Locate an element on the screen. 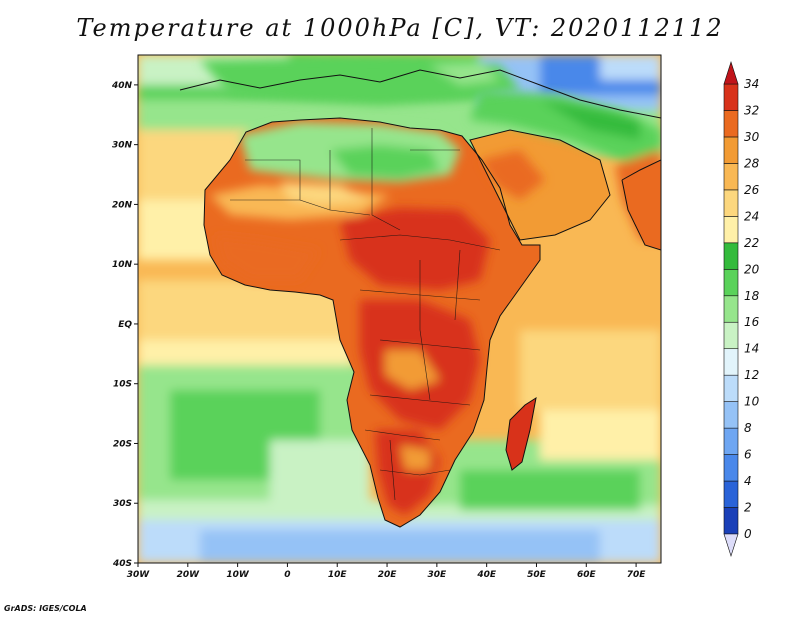  lon-tick-label: 10W is located at coordinates (238, 575).